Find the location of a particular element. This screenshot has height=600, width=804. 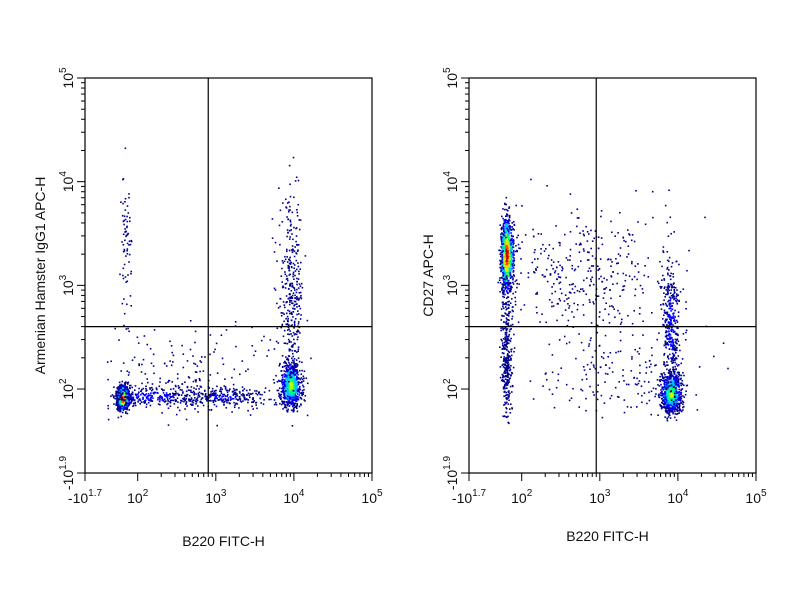

y-tick-exponent: 2 is located at coordinates (63, 381).